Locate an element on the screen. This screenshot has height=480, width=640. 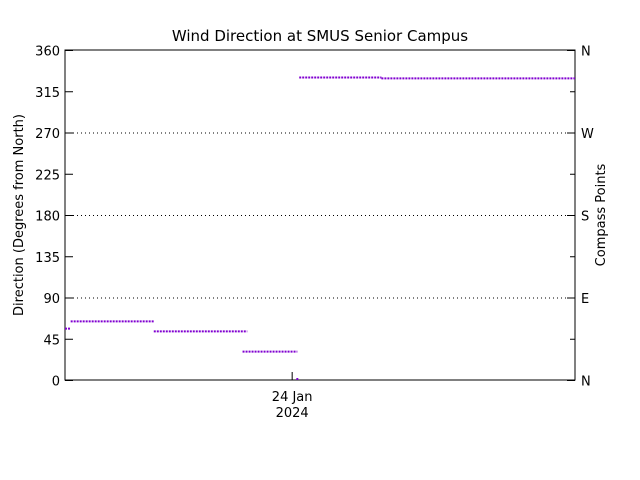
compass-label-n-4: N is located at coordinates (586, 52).